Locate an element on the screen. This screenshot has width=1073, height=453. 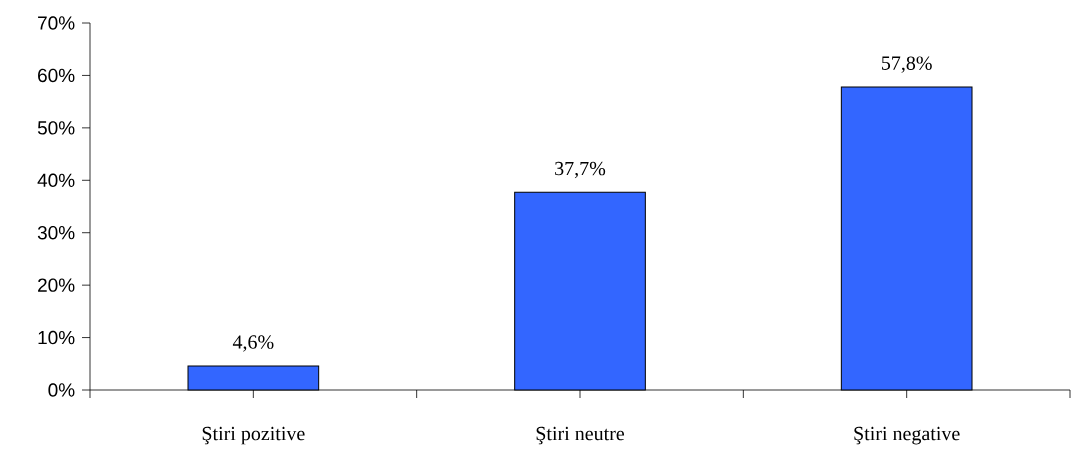
y-tick-label: 0% is located at coordinates (61, 390).